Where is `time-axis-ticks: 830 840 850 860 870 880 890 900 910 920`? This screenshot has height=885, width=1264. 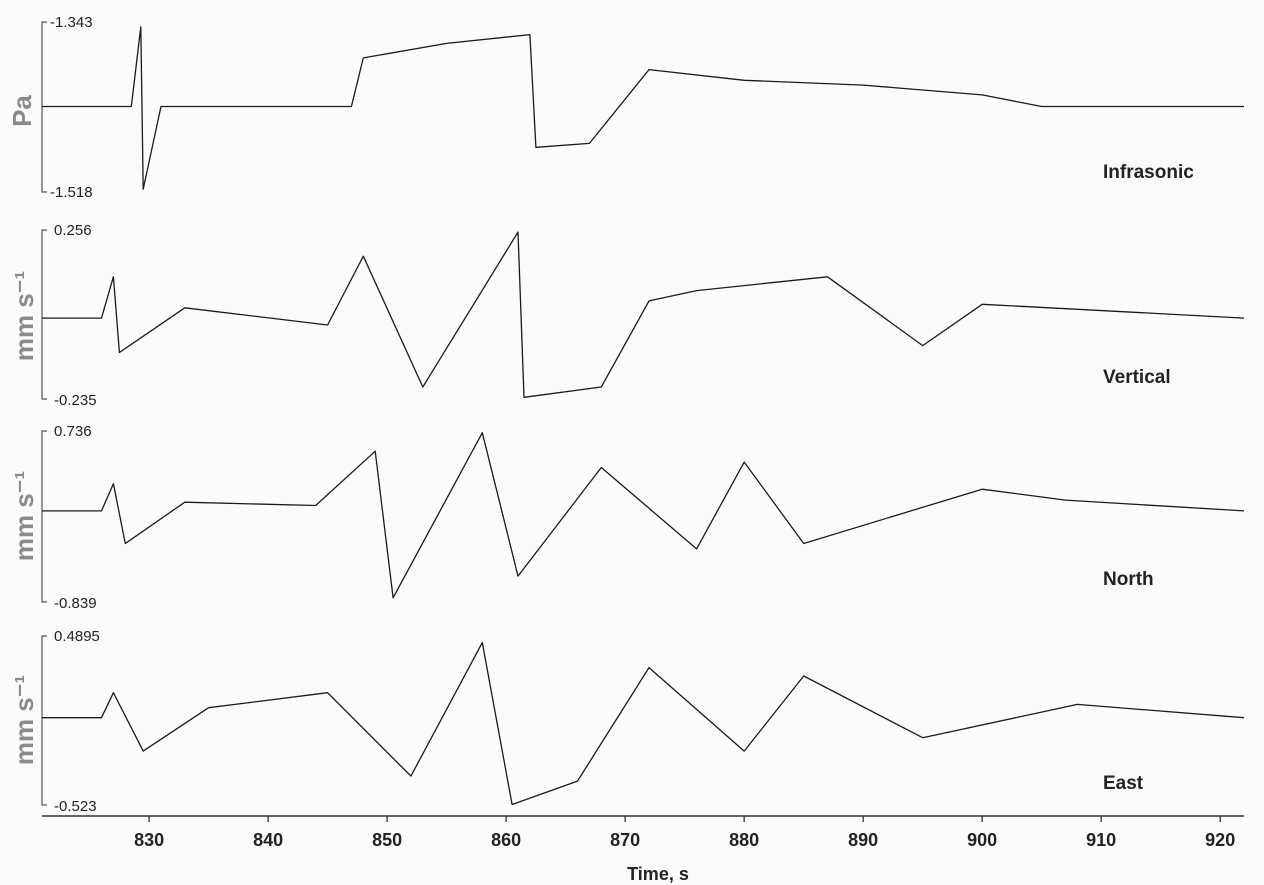 time-axis-ticks: 830 840 850 860 870 880 890 900 910 920 is located at coordinates (684, 833).